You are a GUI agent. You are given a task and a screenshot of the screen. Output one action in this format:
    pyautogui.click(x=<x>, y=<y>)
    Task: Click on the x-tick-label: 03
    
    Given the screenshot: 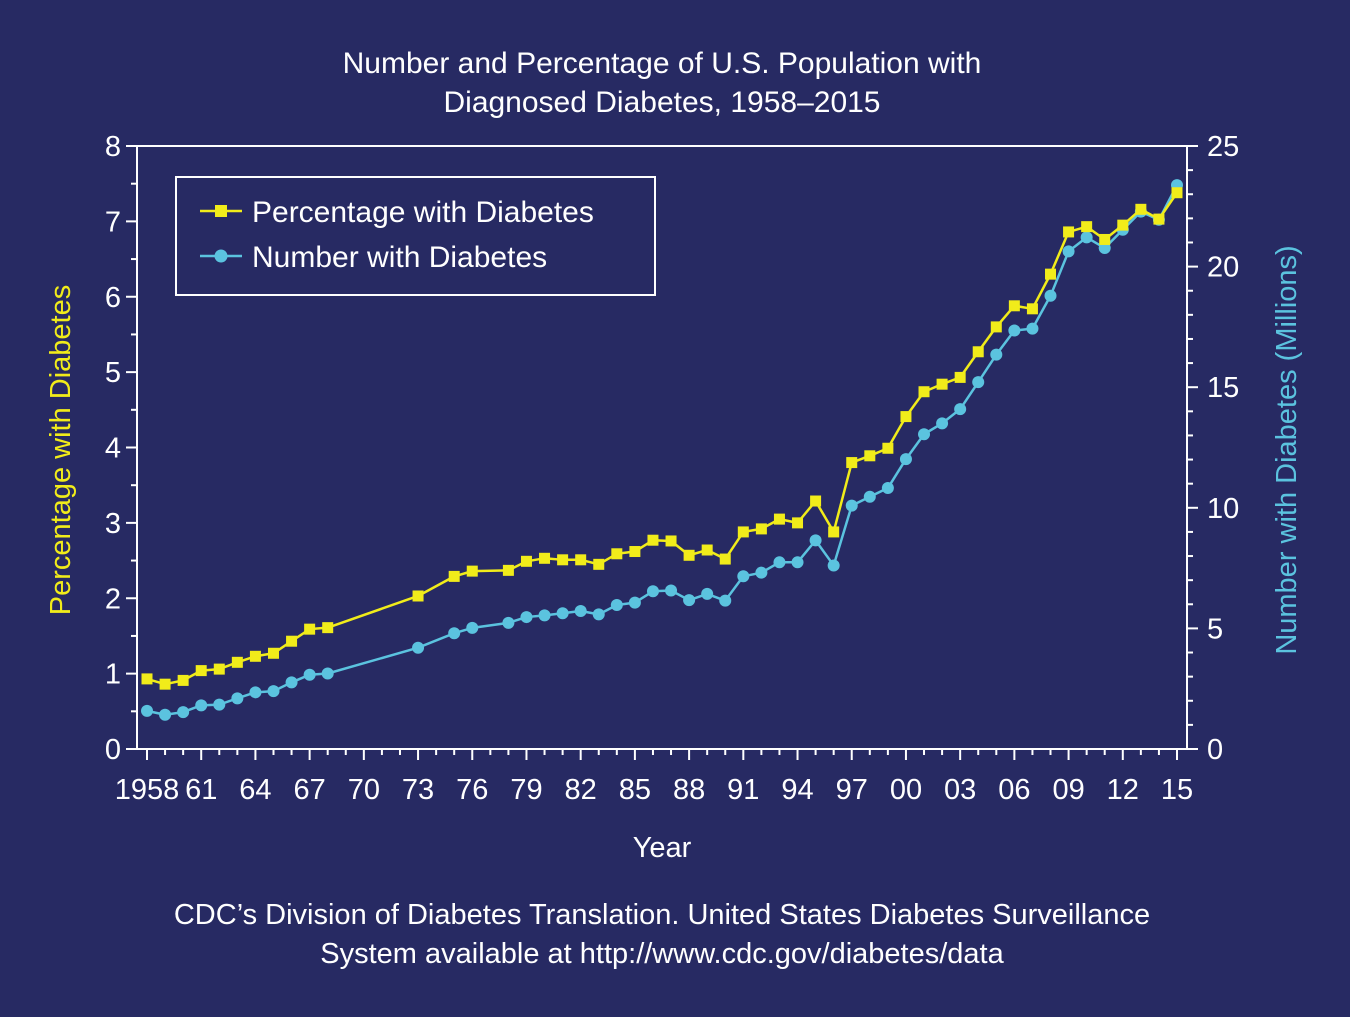 What is the action you would take?
    pyautogui.click(x=960, y=790)
    